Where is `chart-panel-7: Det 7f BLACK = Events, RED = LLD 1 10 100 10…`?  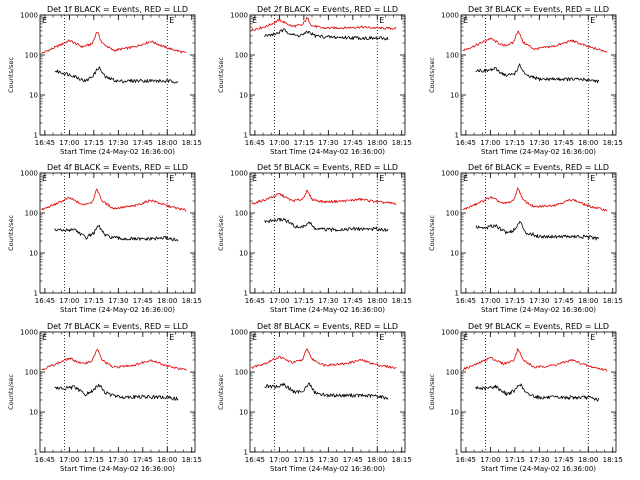
chart-panel-7: Det 7f BLACK = Events, RED = LLD 1 10 100 10… is located at coordinates (104, 397).